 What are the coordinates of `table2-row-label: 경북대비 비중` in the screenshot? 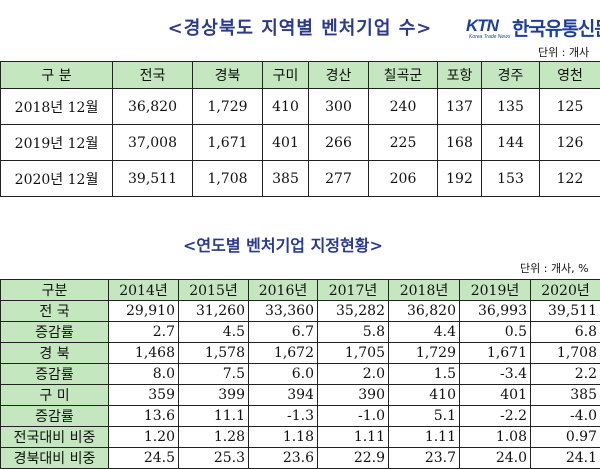 It's located at (55, 458).